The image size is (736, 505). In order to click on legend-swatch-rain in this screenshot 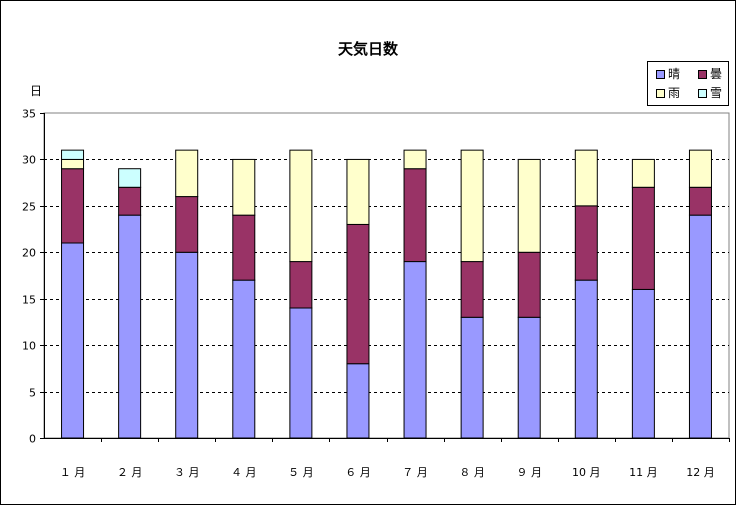, I will do `click(660, 93)`.